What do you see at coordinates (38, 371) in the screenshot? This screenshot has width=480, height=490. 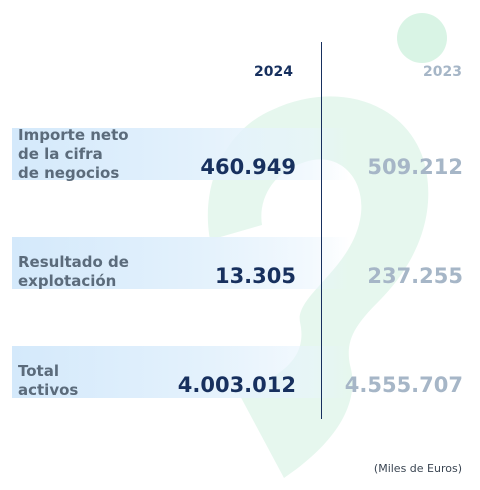 I see `row-label-line: Total` at bounding box center [38, 371].